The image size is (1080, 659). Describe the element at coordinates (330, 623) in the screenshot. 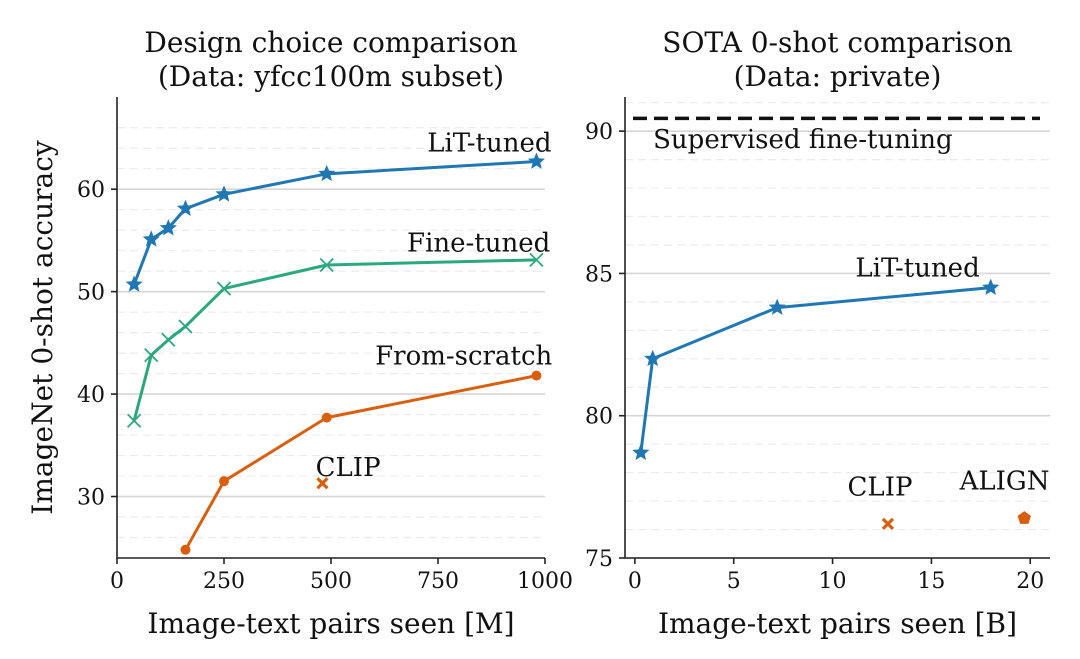

I see `x-axis-label: Image-text pairs seen [M]` at that location.